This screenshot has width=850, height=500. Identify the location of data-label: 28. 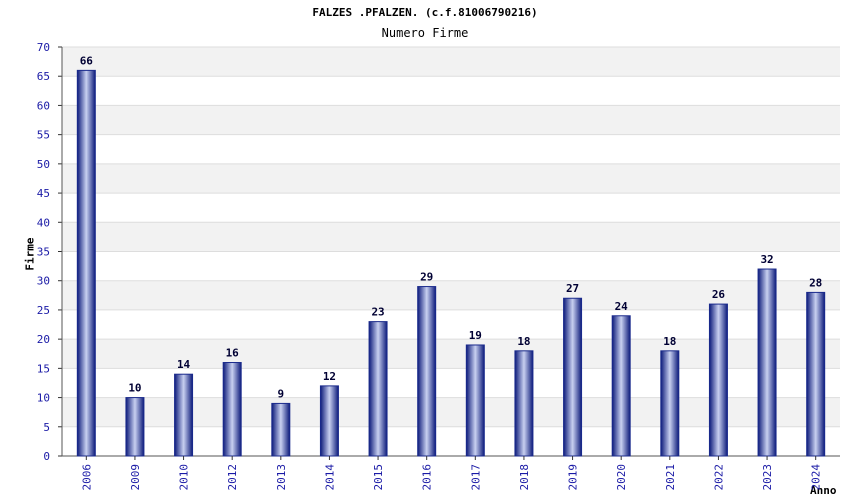
(815, 282).